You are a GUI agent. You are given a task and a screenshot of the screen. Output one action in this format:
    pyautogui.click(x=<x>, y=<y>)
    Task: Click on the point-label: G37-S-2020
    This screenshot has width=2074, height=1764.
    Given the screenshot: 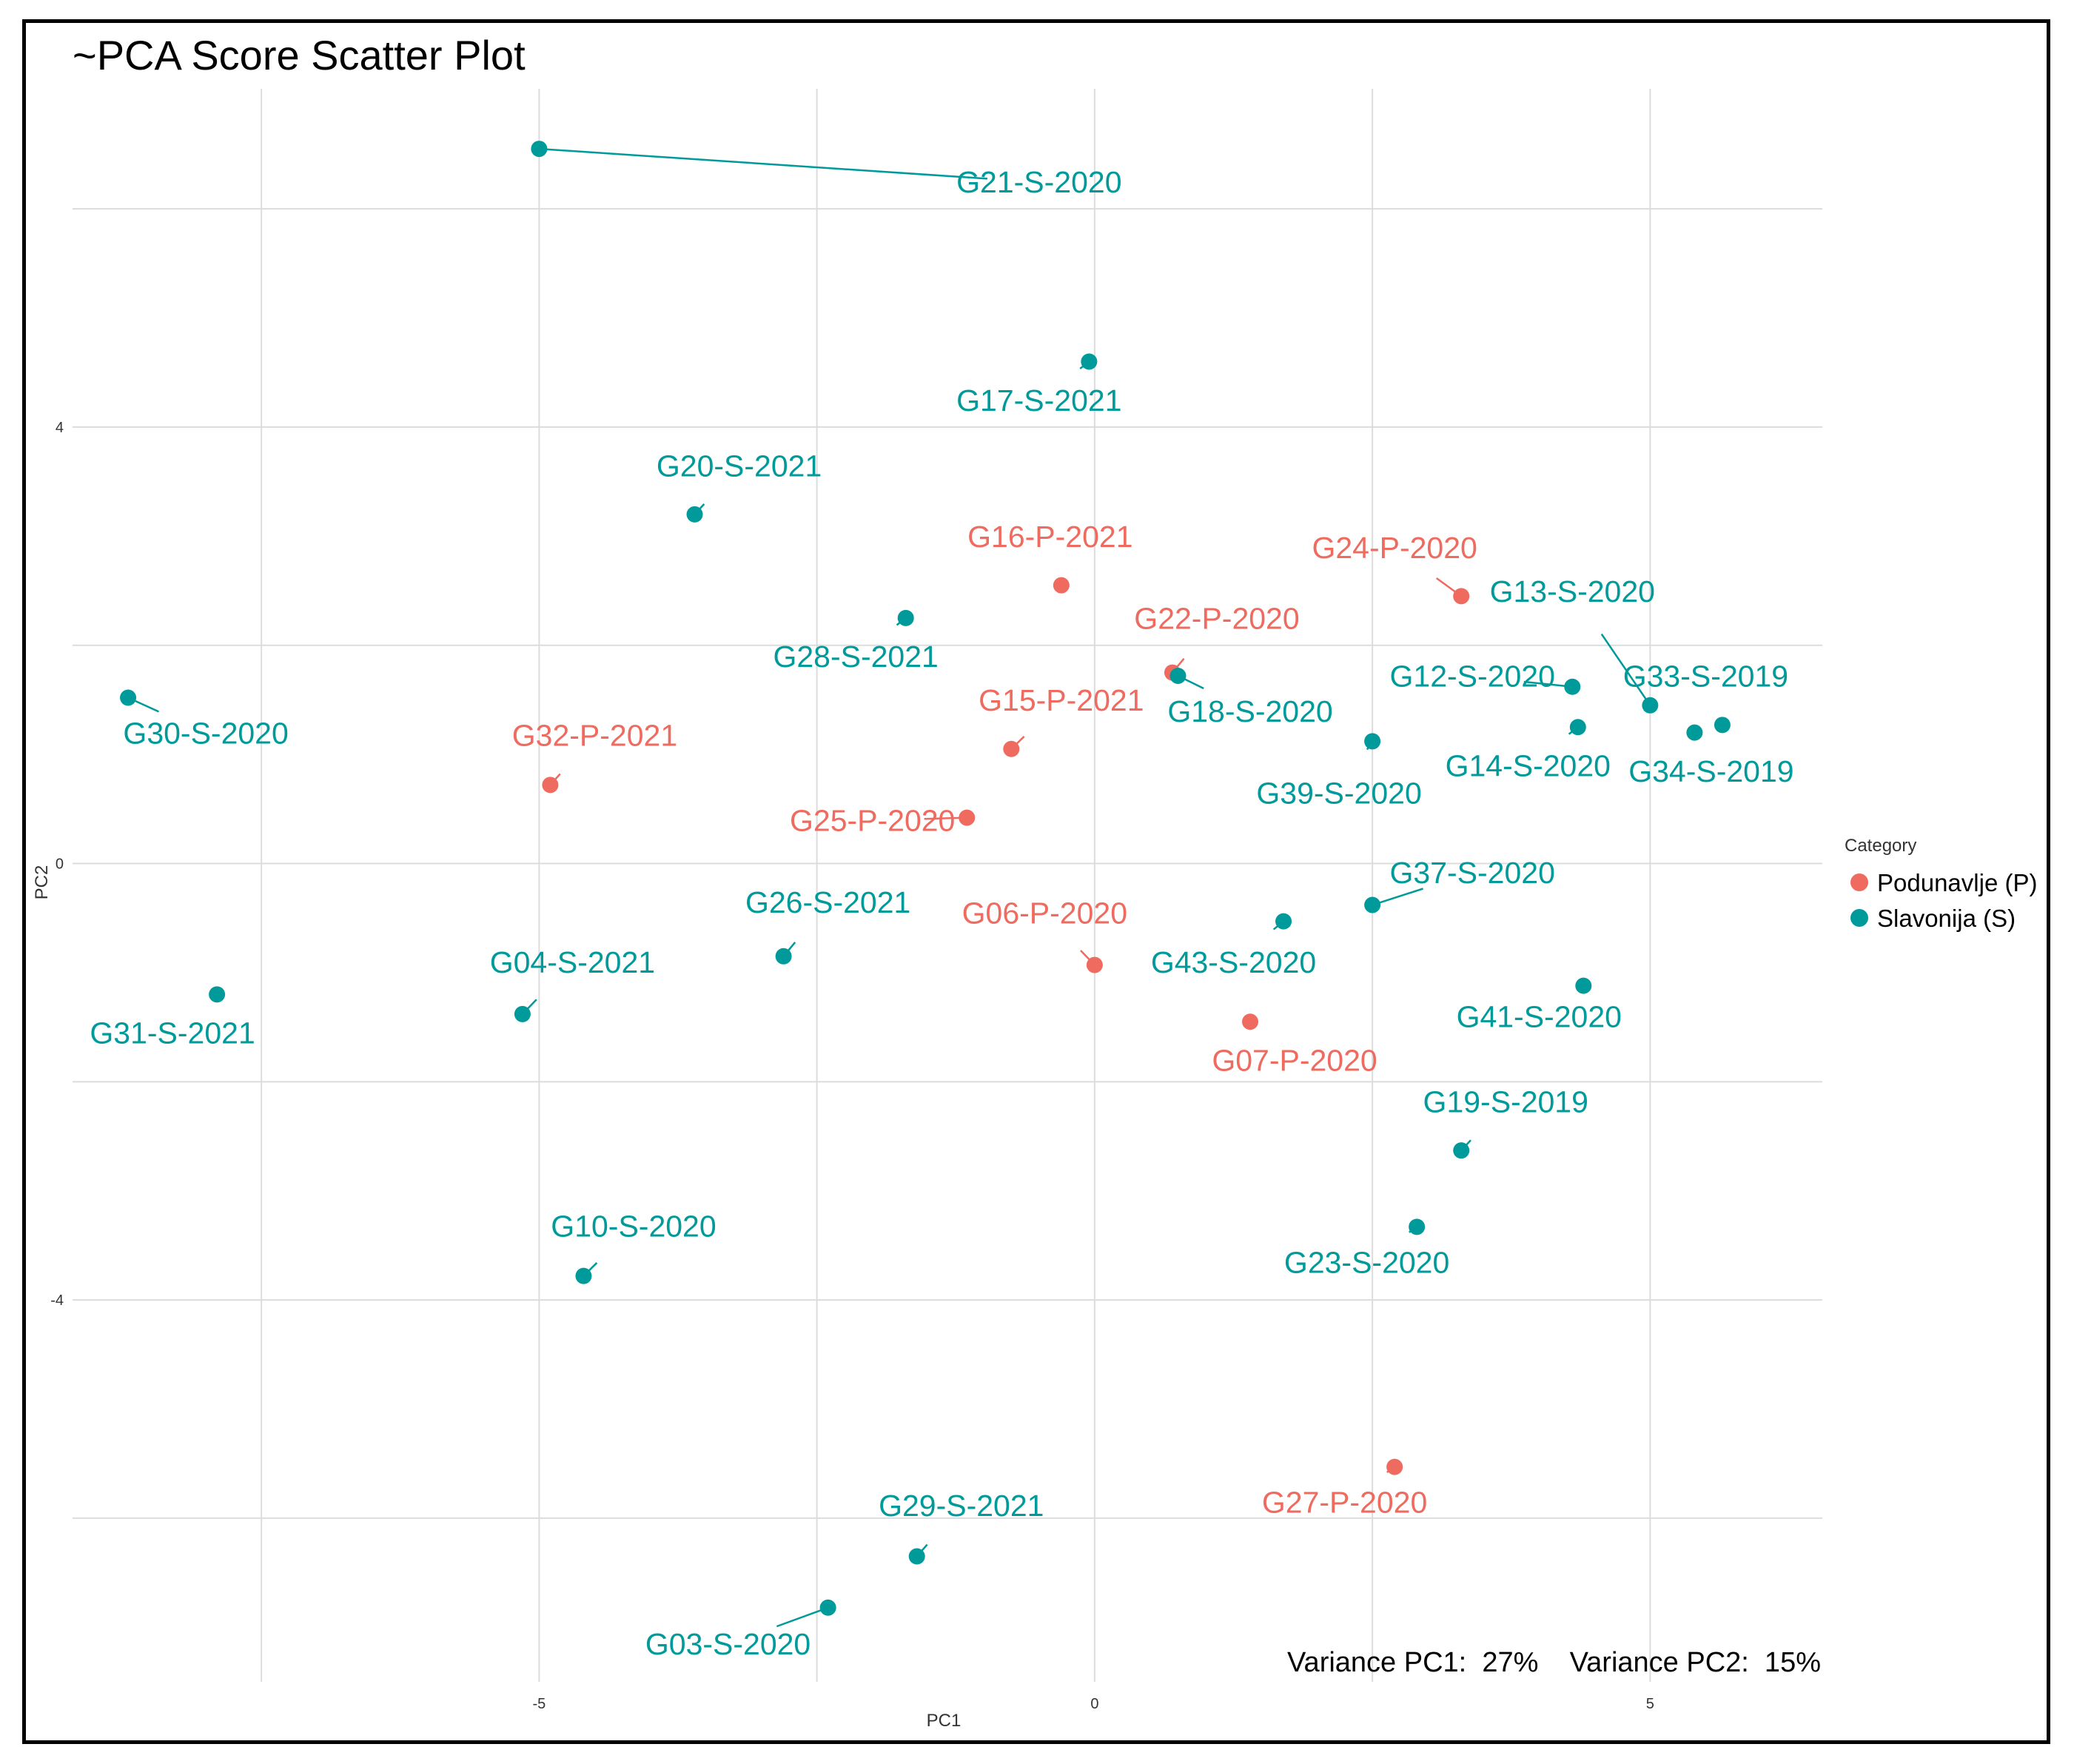 What is the action you would take?
    pyautogui.click(x=1472, y=873)
    